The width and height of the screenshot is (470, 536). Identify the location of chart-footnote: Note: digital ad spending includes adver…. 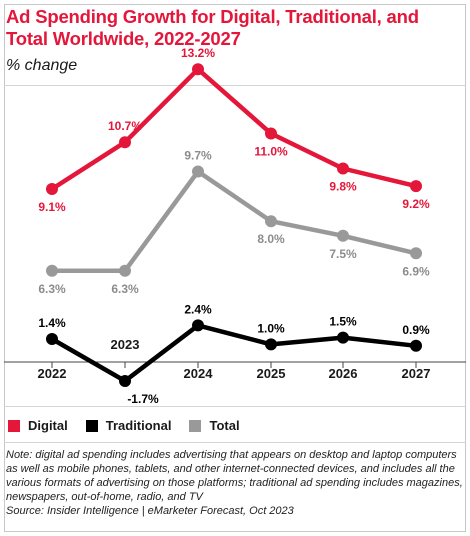
(235, 483).